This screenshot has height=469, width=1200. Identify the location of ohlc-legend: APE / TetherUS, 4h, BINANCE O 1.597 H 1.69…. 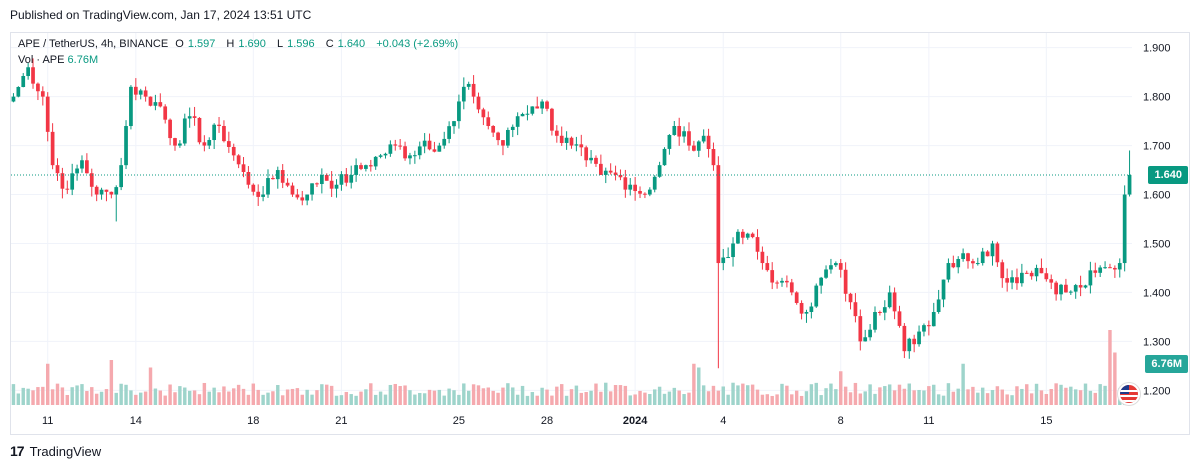
(240, 44).